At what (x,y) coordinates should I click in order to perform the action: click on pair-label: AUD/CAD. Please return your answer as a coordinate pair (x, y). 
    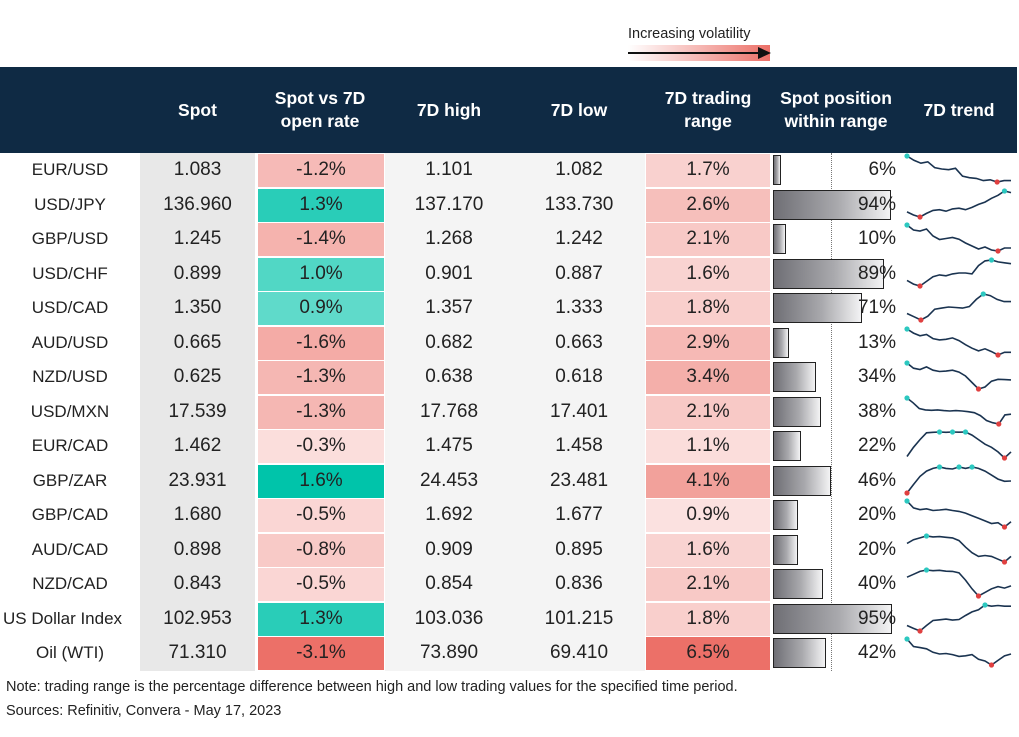
    Looking at the image, I should click on (70, 549).